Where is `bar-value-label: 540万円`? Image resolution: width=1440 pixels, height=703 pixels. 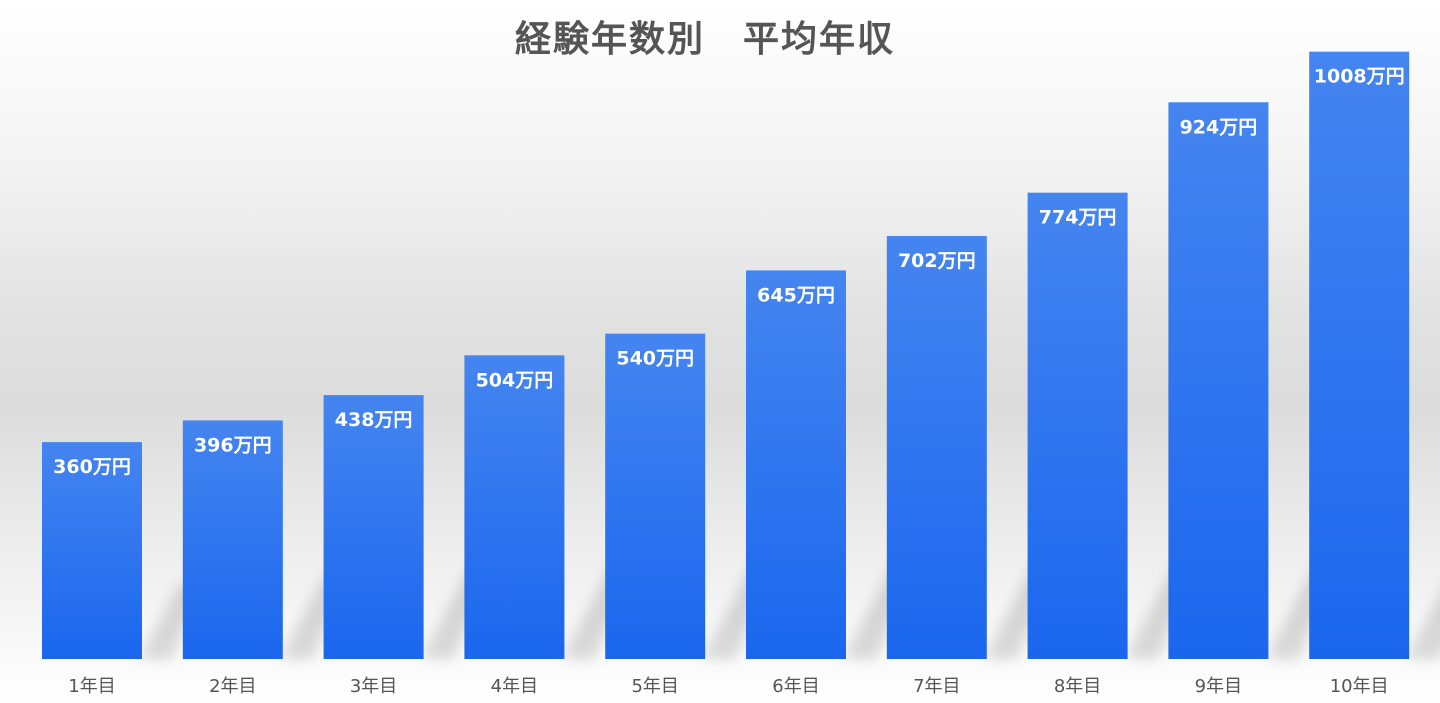 bar-value-label: 540万円 is located at coordinates (655, 359).